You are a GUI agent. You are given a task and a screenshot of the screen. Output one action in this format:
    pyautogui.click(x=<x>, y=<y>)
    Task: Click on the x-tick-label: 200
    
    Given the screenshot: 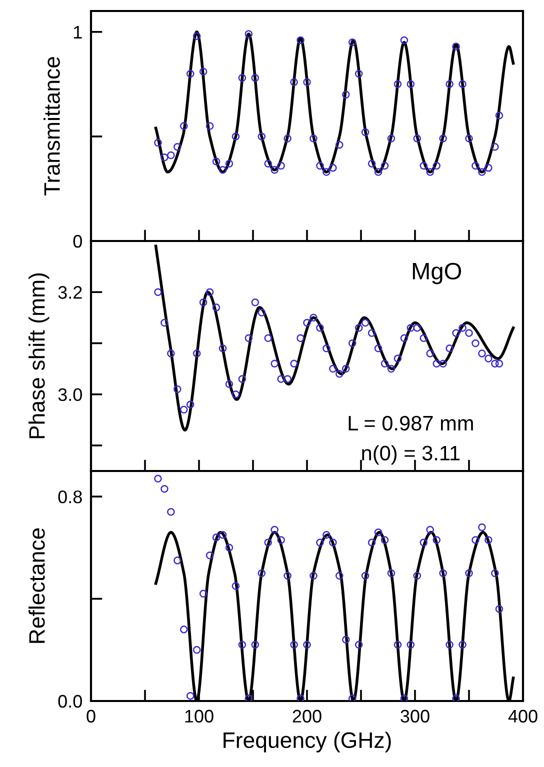 What is the action you would take?
    pyautogui.click(x=307, y=716)
    